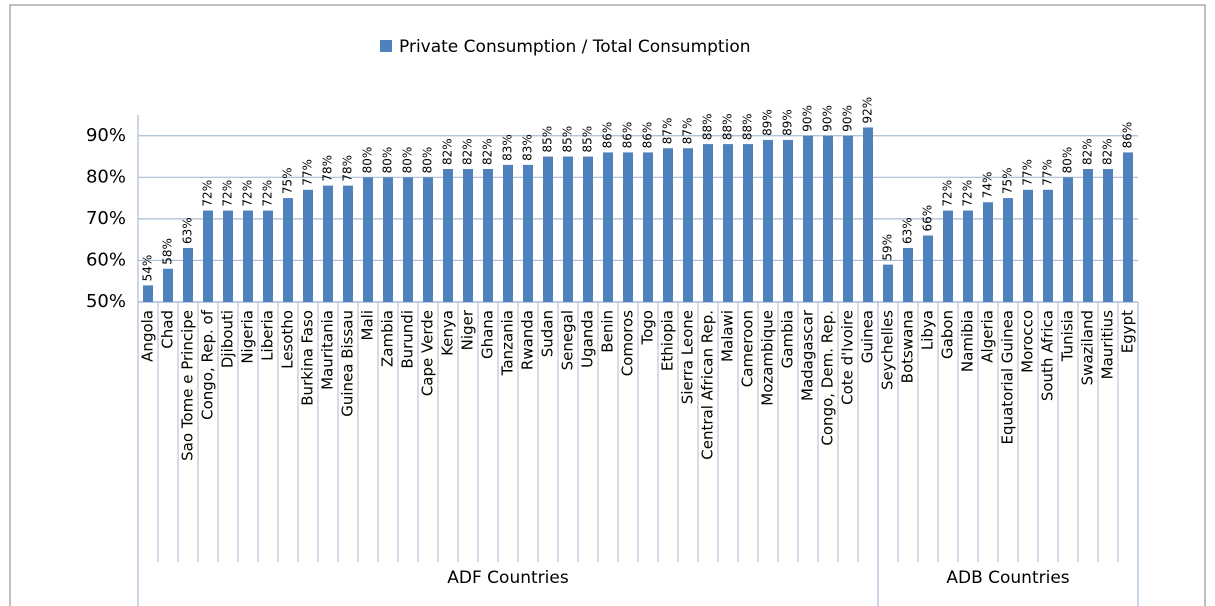 The height and width of the screenshot is (606, 1215). I want to click on value-label: 83%, so click(528, 147).